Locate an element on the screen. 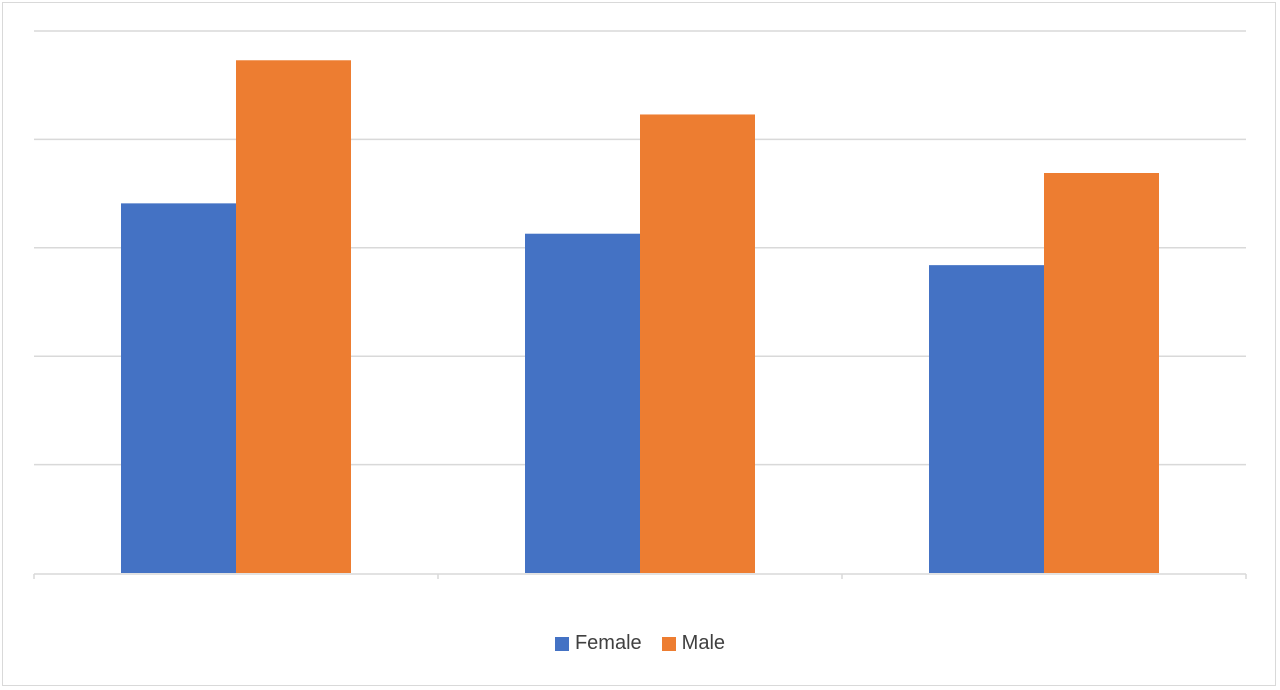 The width and height of the screenshot is (1280, 690). legend-item-male: Male is located at coordinates (693, 643).